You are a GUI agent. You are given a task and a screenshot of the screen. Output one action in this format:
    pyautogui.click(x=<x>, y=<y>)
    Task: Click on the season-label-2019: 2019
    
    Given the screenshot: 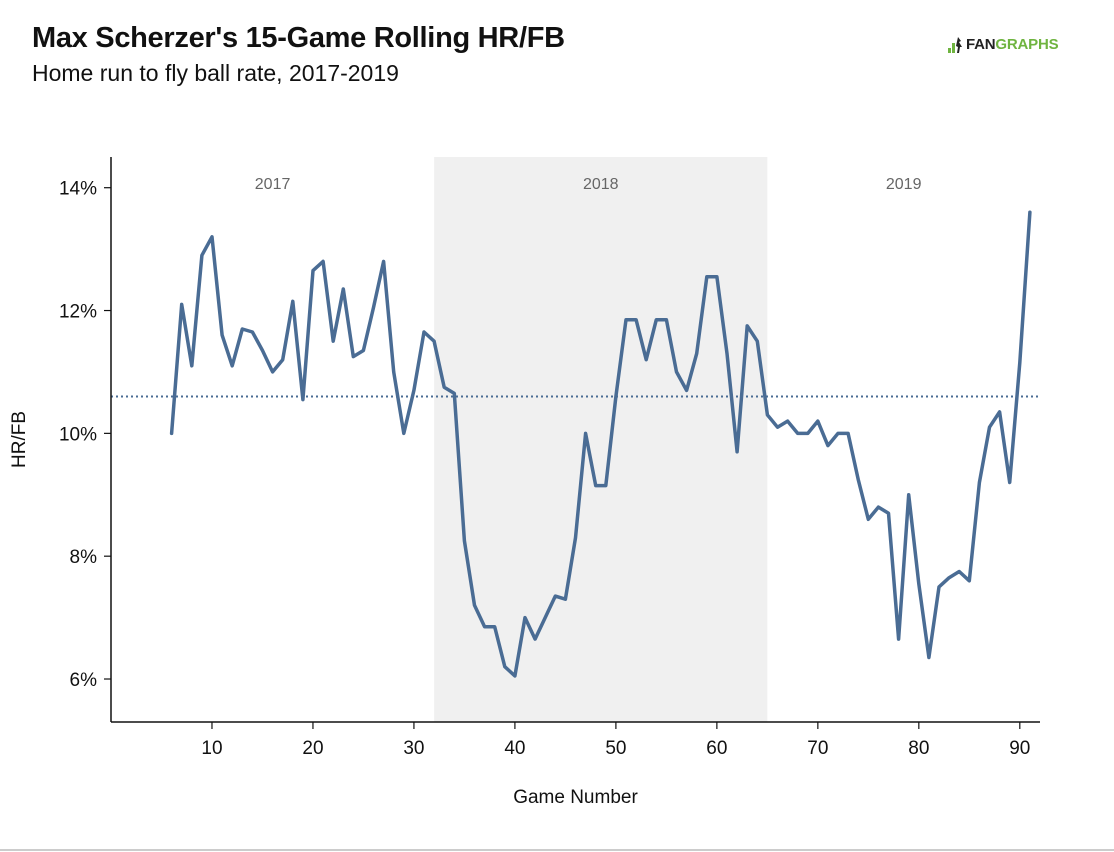 What is the action you would take?
    pyautogui.click(x=904, y=184)
    